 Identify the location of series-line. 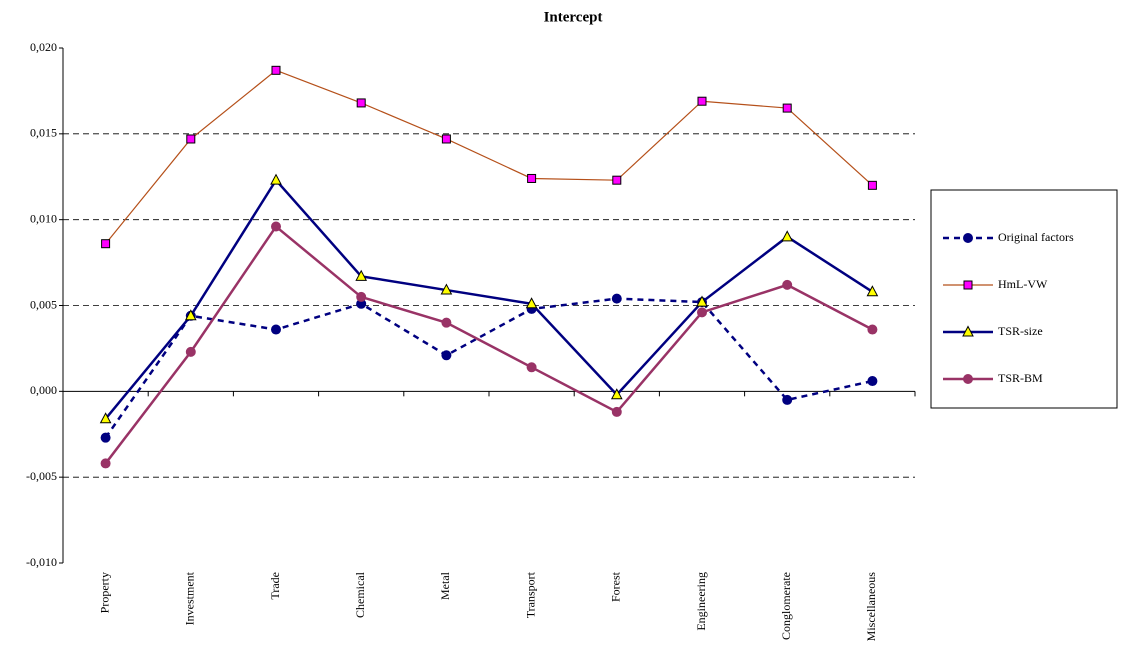
(488, 368).